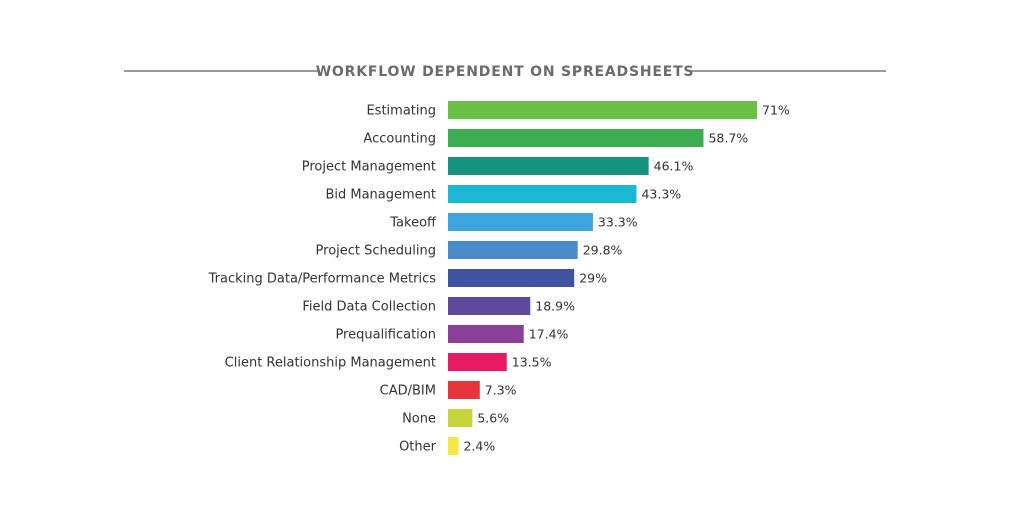  Describe the element at coordinates (776, 110) in the screenshot. I see `value-label: 71%` at that location.